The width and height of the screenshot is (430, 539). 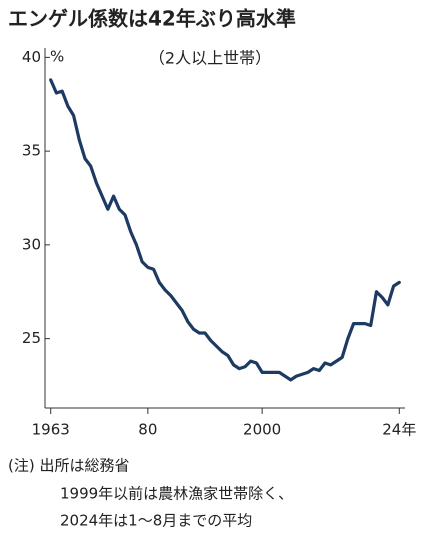 What do you see at coordinates (51, 430) in the screenshot?
I see `x-tick-label: 1963` at bounding box center [51, 430].